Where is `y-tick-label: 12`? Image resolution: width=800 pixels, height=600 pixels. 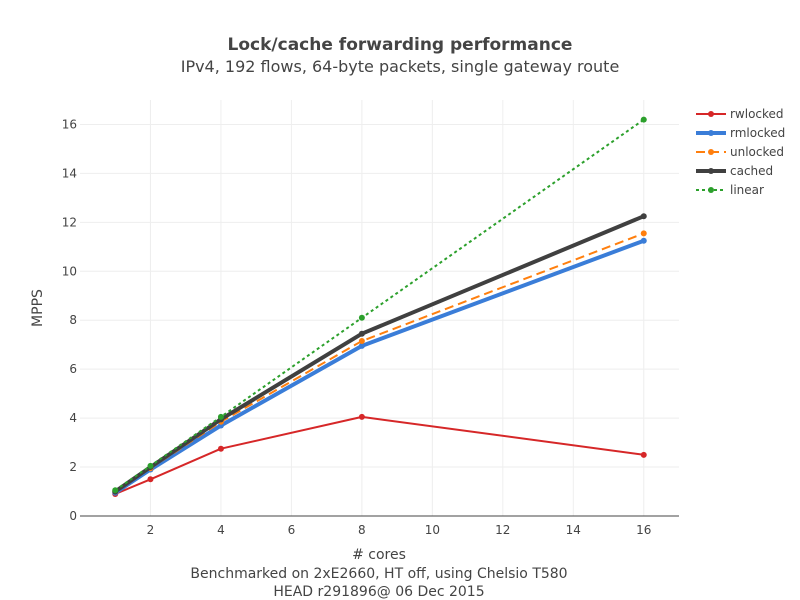
y-tick-label: 12 is located at coordinates (69, 222).